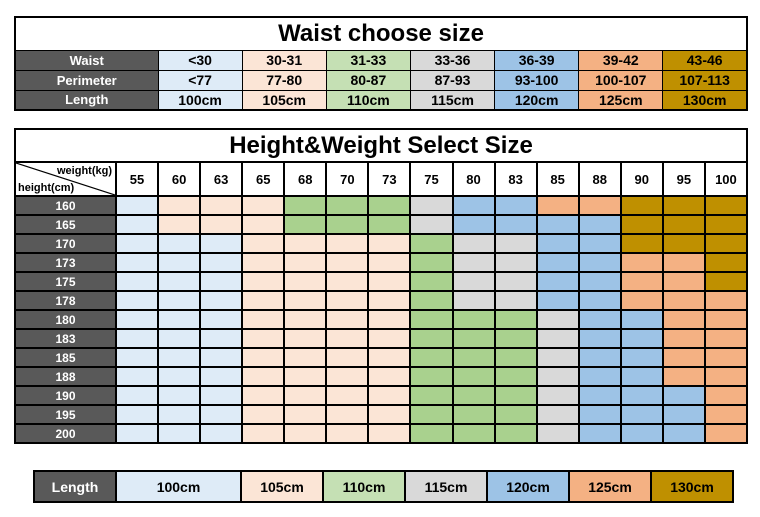  What do you see at coordinates (381, 33) in the screenshot?
I see `waist-table-title: Waist choose size` at bounding box center [381, 33].